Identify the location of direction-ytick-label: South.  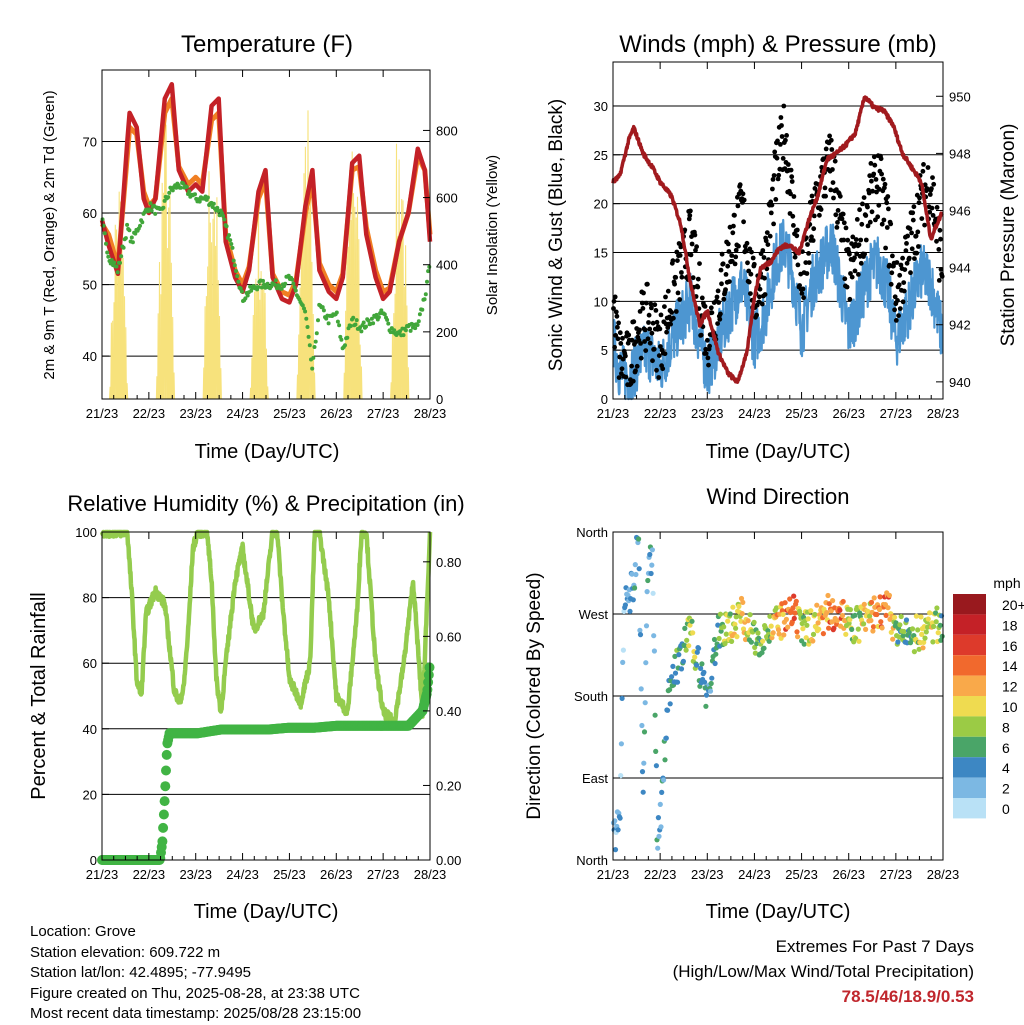
(591, 696).